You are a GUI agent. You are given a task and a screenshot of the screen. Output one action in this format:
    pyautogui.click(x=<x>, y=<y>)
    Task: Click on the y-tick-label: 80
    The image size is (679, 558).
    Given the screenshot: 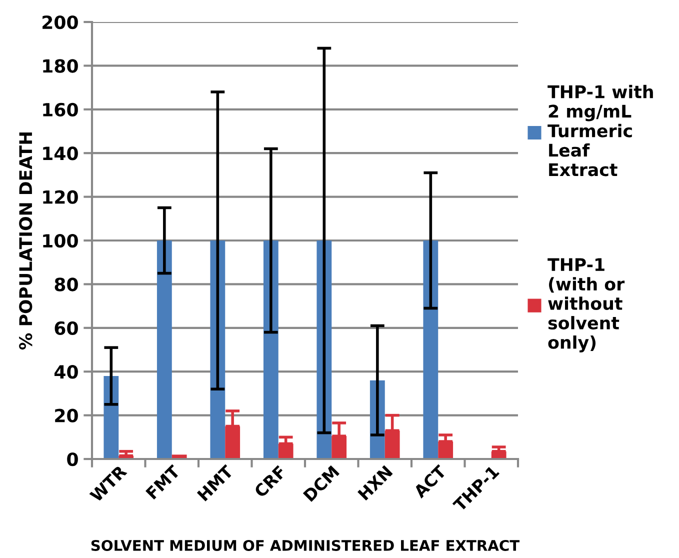 What is the action you would take?
    pyautogui.click(x=66, y=285)
    